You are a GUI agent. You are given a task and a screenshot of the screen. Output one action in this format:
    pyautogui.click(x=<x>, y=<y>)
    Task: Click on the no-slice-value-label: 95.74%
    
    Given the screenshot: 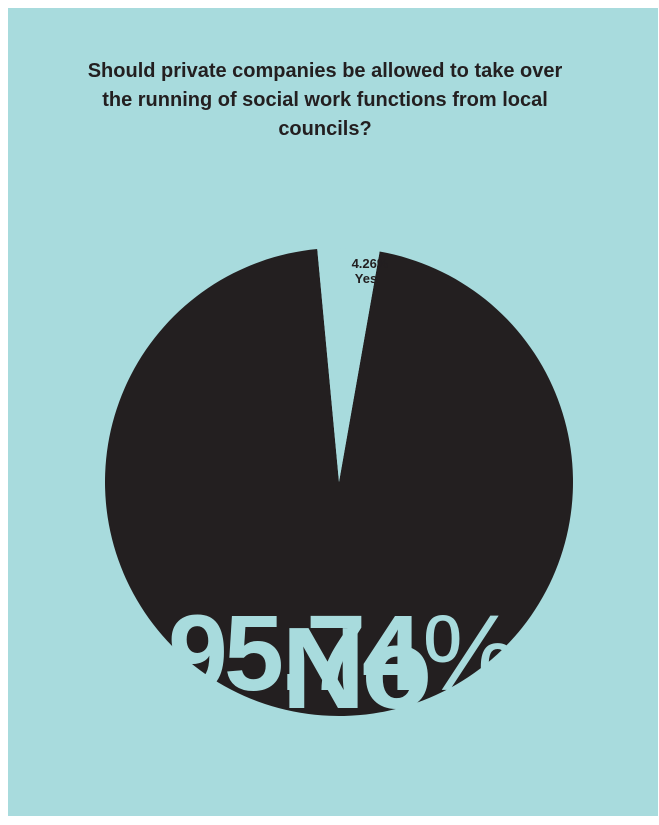 What is the action you would take?
    pyautogui.click(x=341, y=652)
    